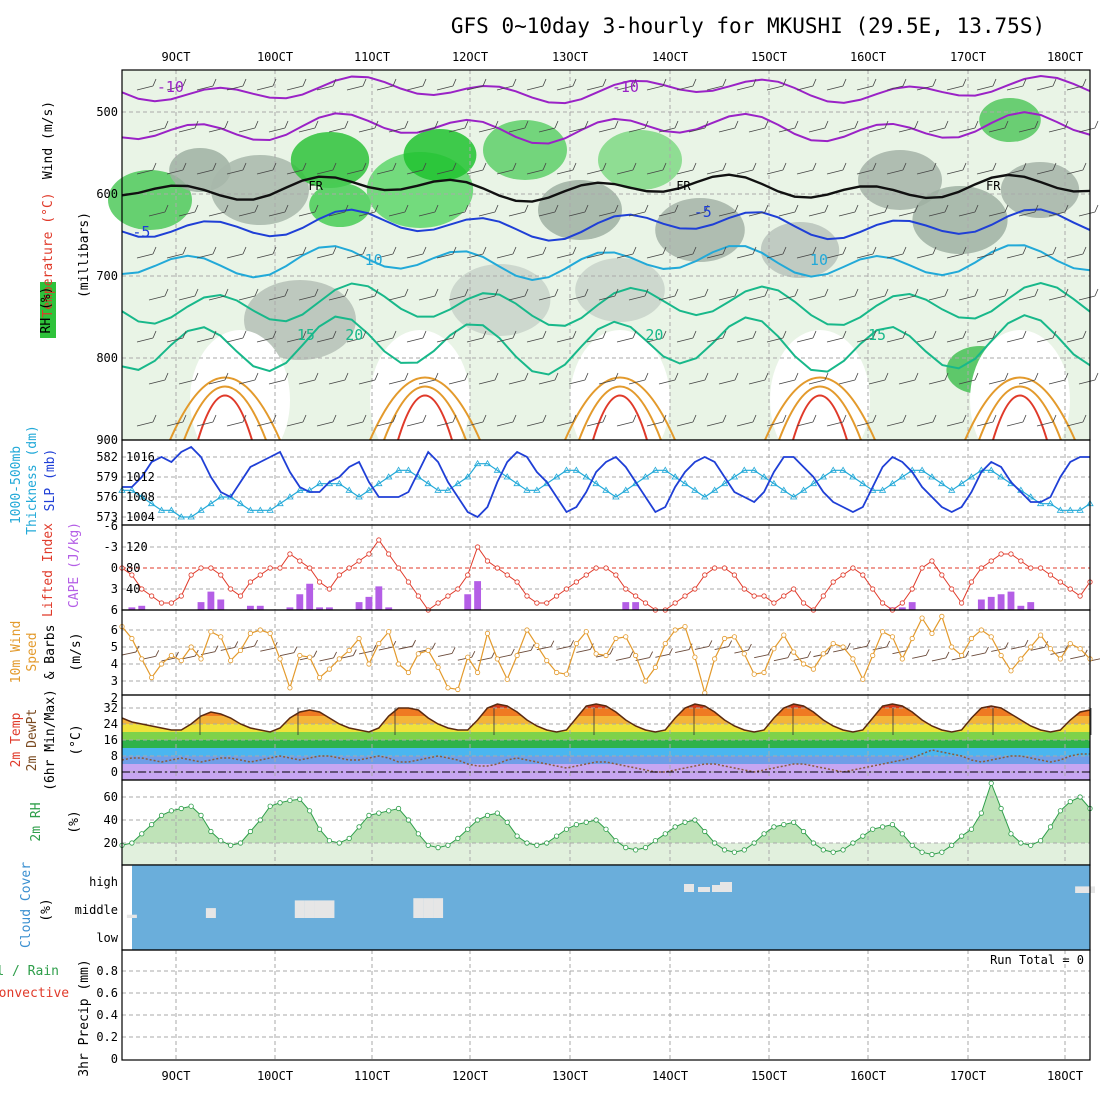 Image resolution: width=1100 pixels, height=1100 pixels. I want to click on cape-tick-label: 80, so click(133, 568).